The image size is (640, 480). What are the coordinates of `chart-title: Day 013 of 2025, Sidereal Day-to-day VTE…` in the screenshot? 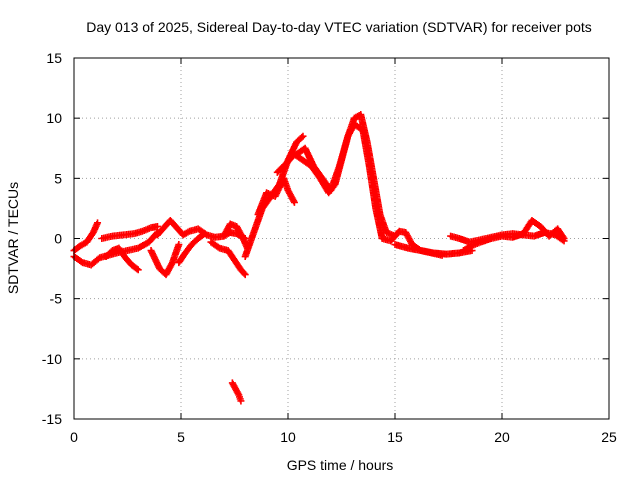 It's located at (339, 27).